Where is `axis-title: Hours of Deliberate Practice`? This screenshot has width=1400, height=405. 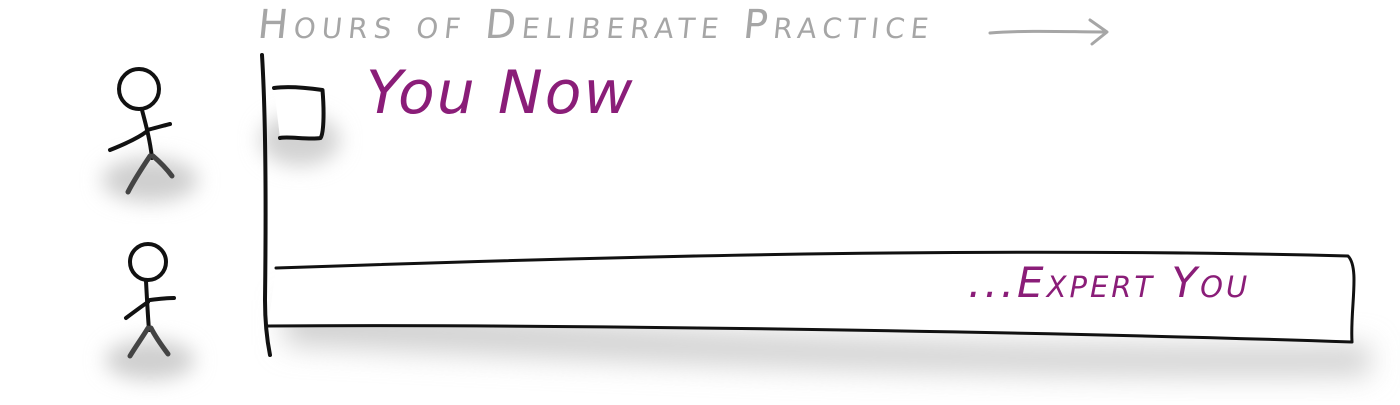
axis-title: Hours of Deliberate Practice is located at coordinates (596, 25).